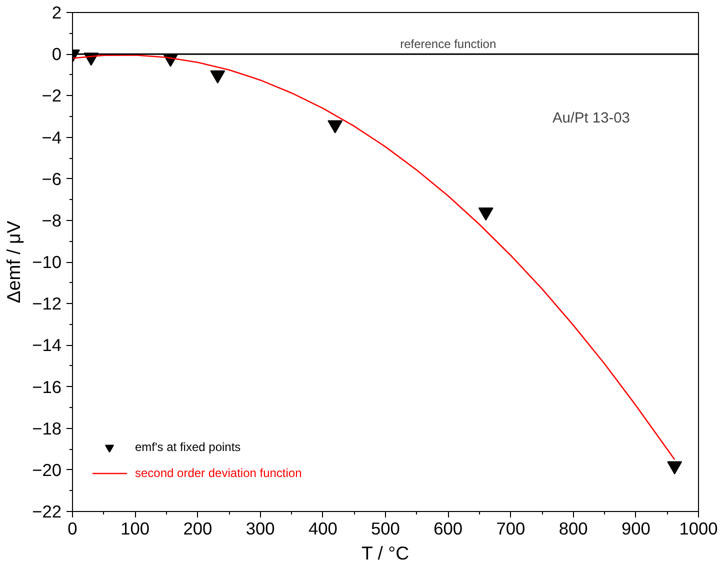 The height and width of the screenshot is (570, 723). What do you see at coordinates (47, 345) in the screenshot?
I see `y-tick-label: −14` at bounding box center [47, 345].